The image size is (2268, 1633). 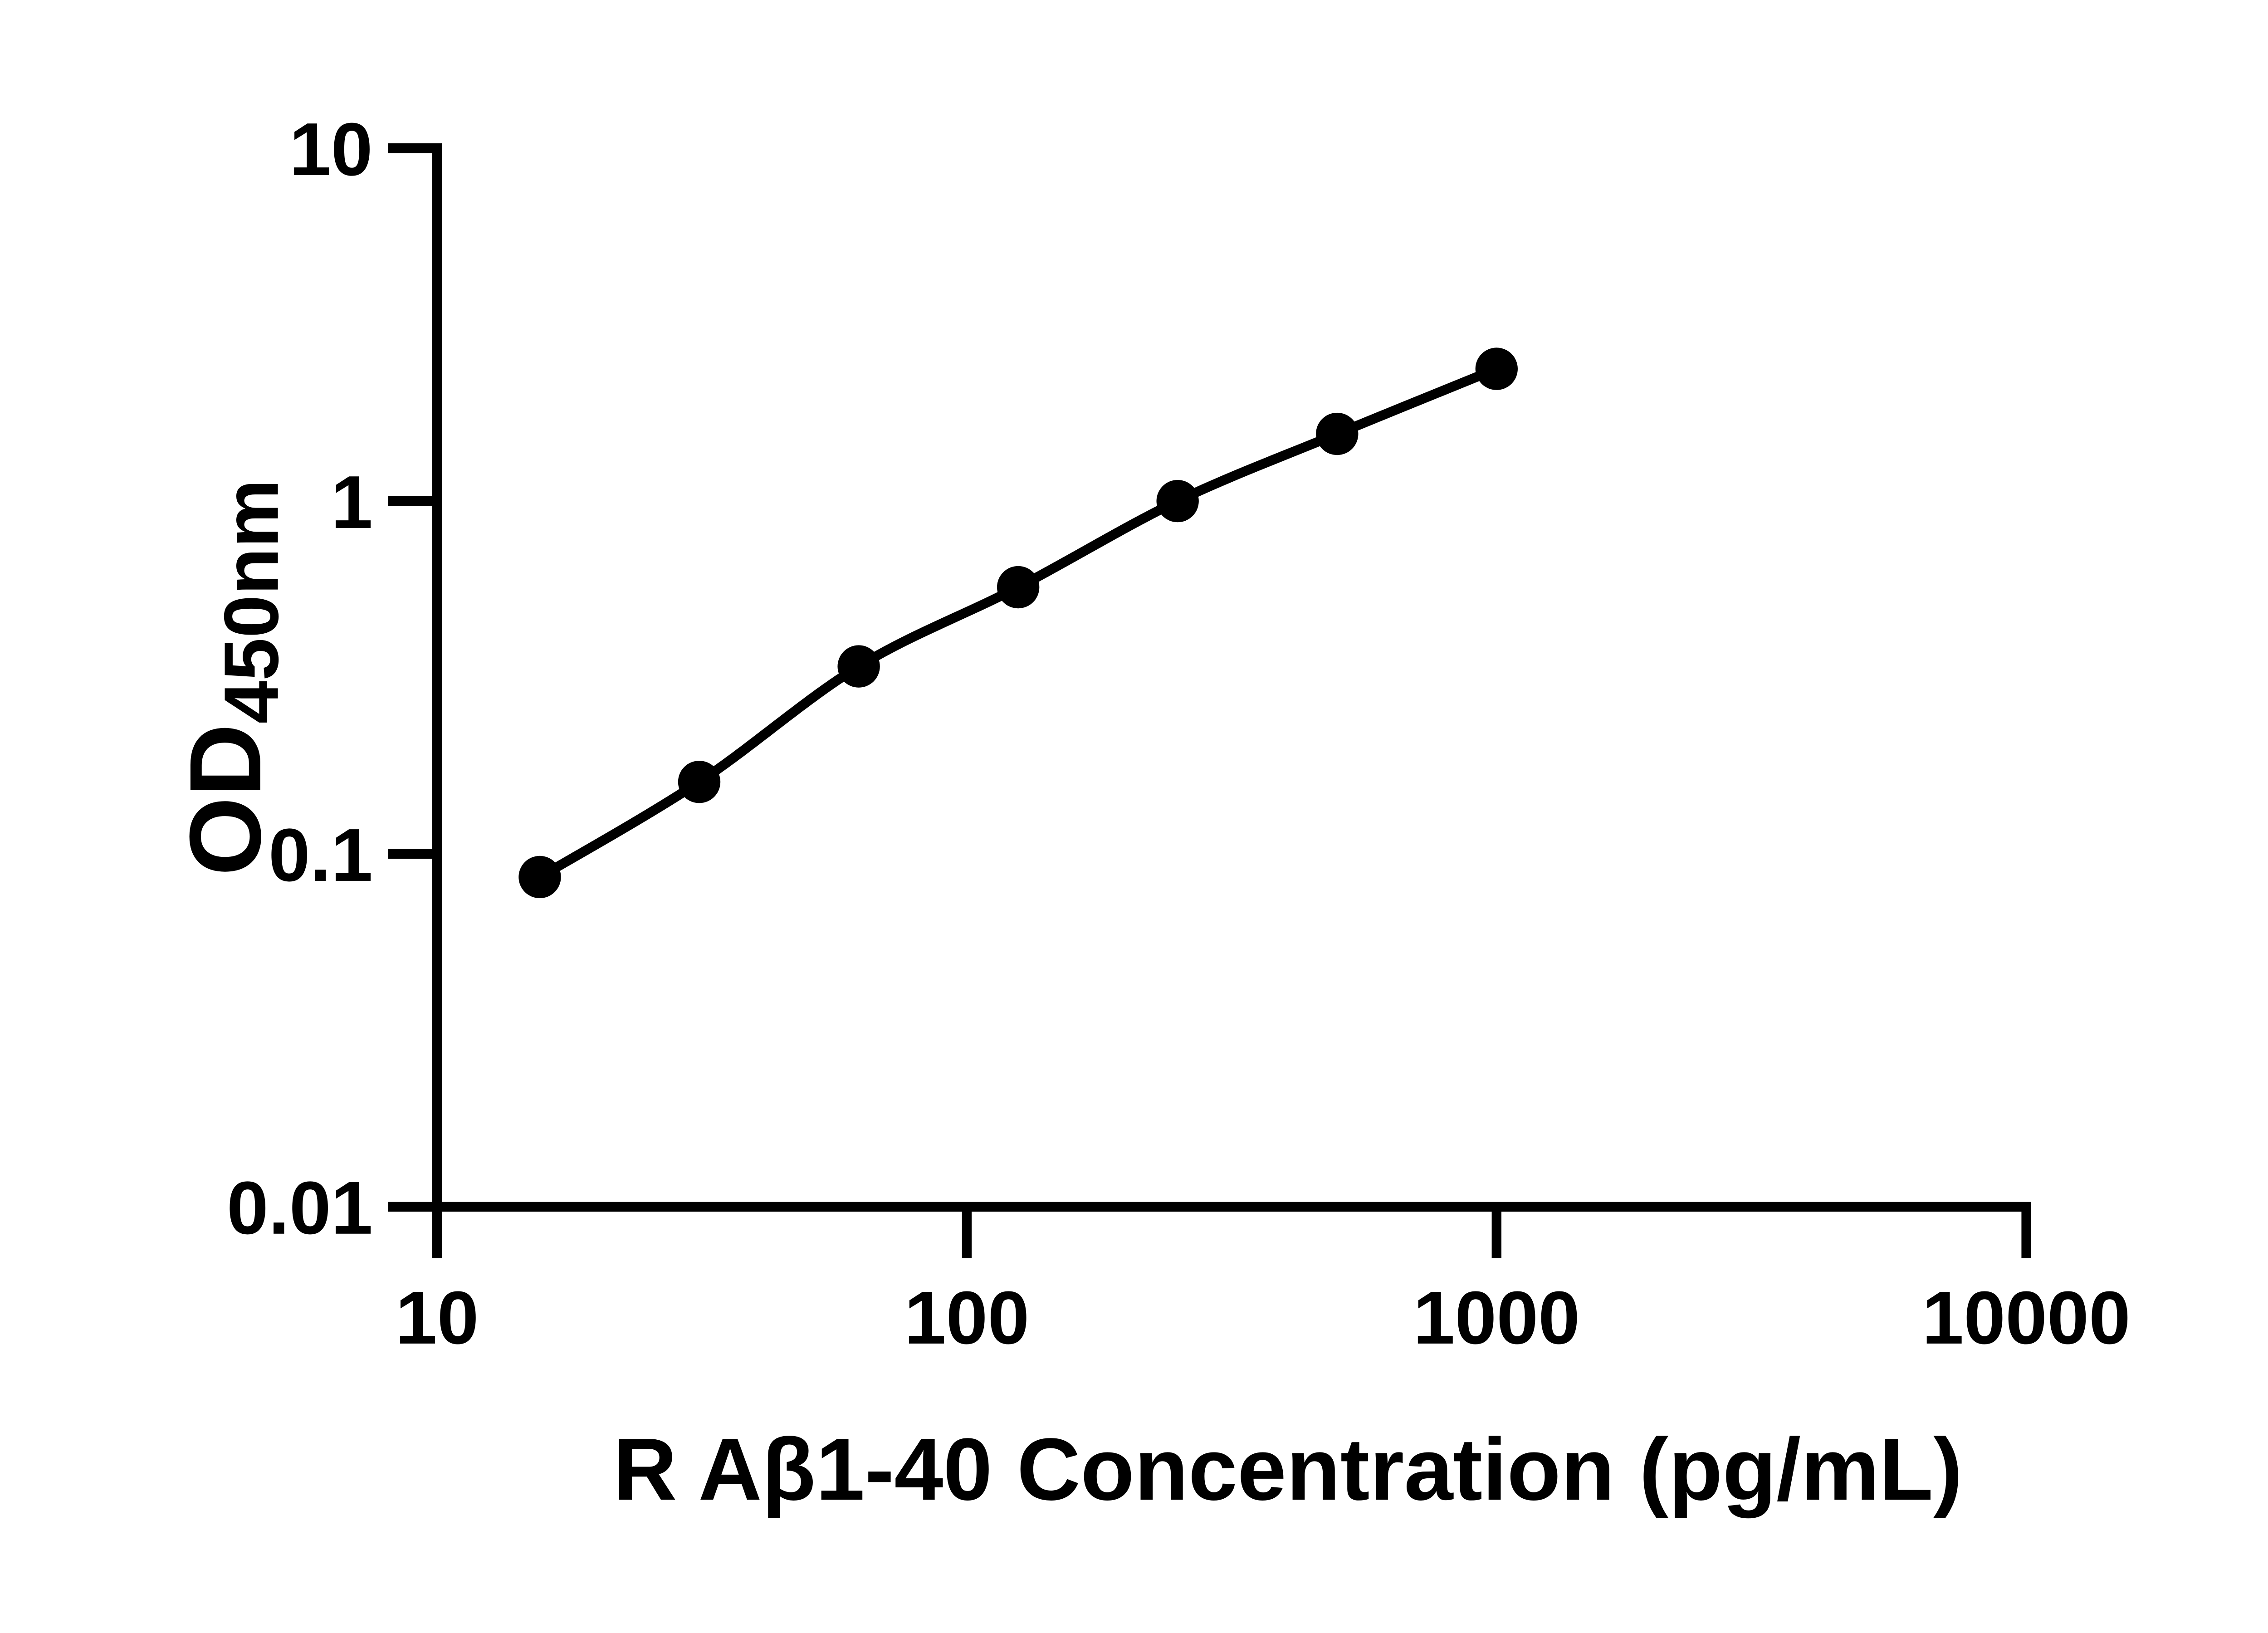 I want to click on y-axis-title-subscript: 450nm, so click(x=252, y=601).